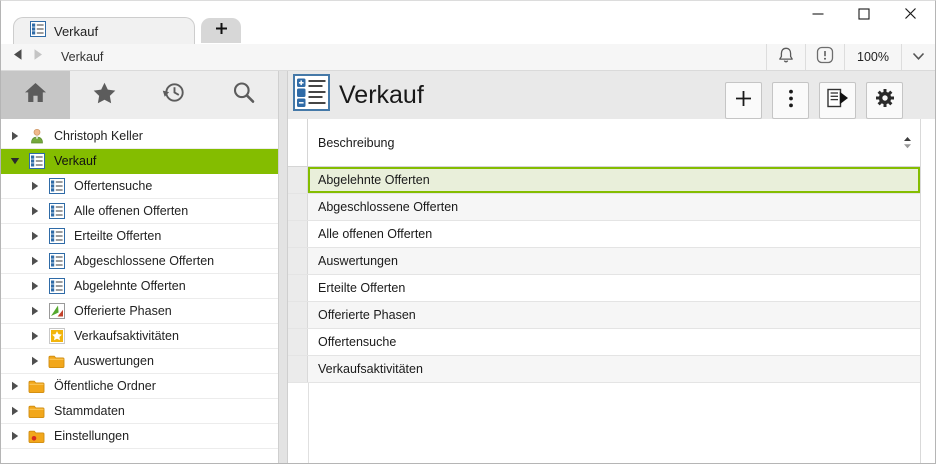 The width and height of the screenshot is (936, 464). I want to click on row-label: Offerierte Phasen, so click(614, 315).